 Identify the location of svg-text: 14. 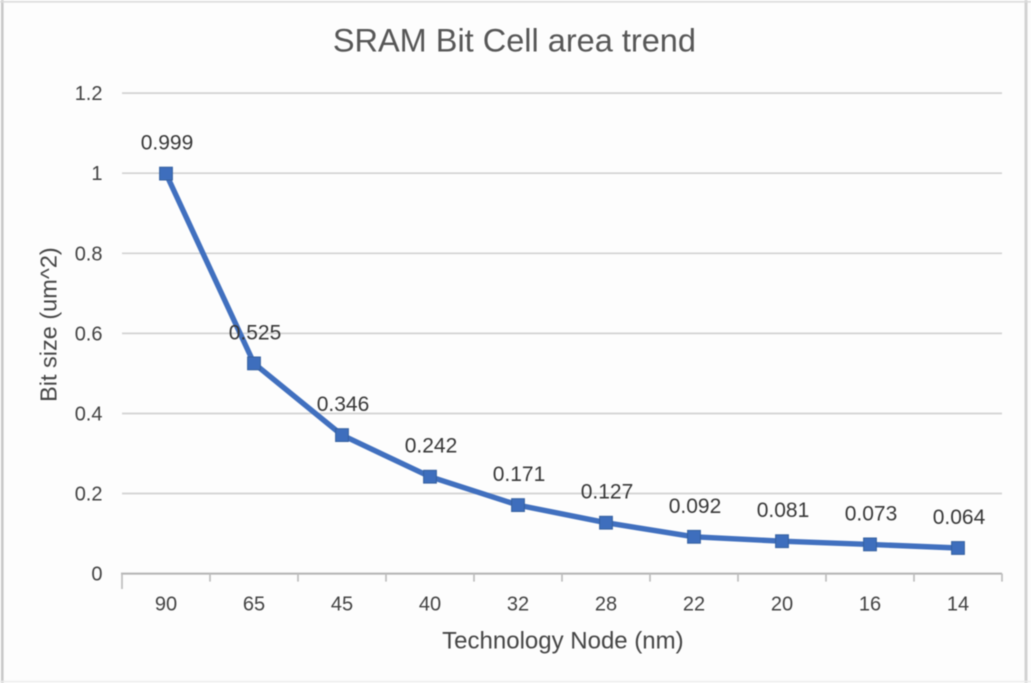
(958, 605).